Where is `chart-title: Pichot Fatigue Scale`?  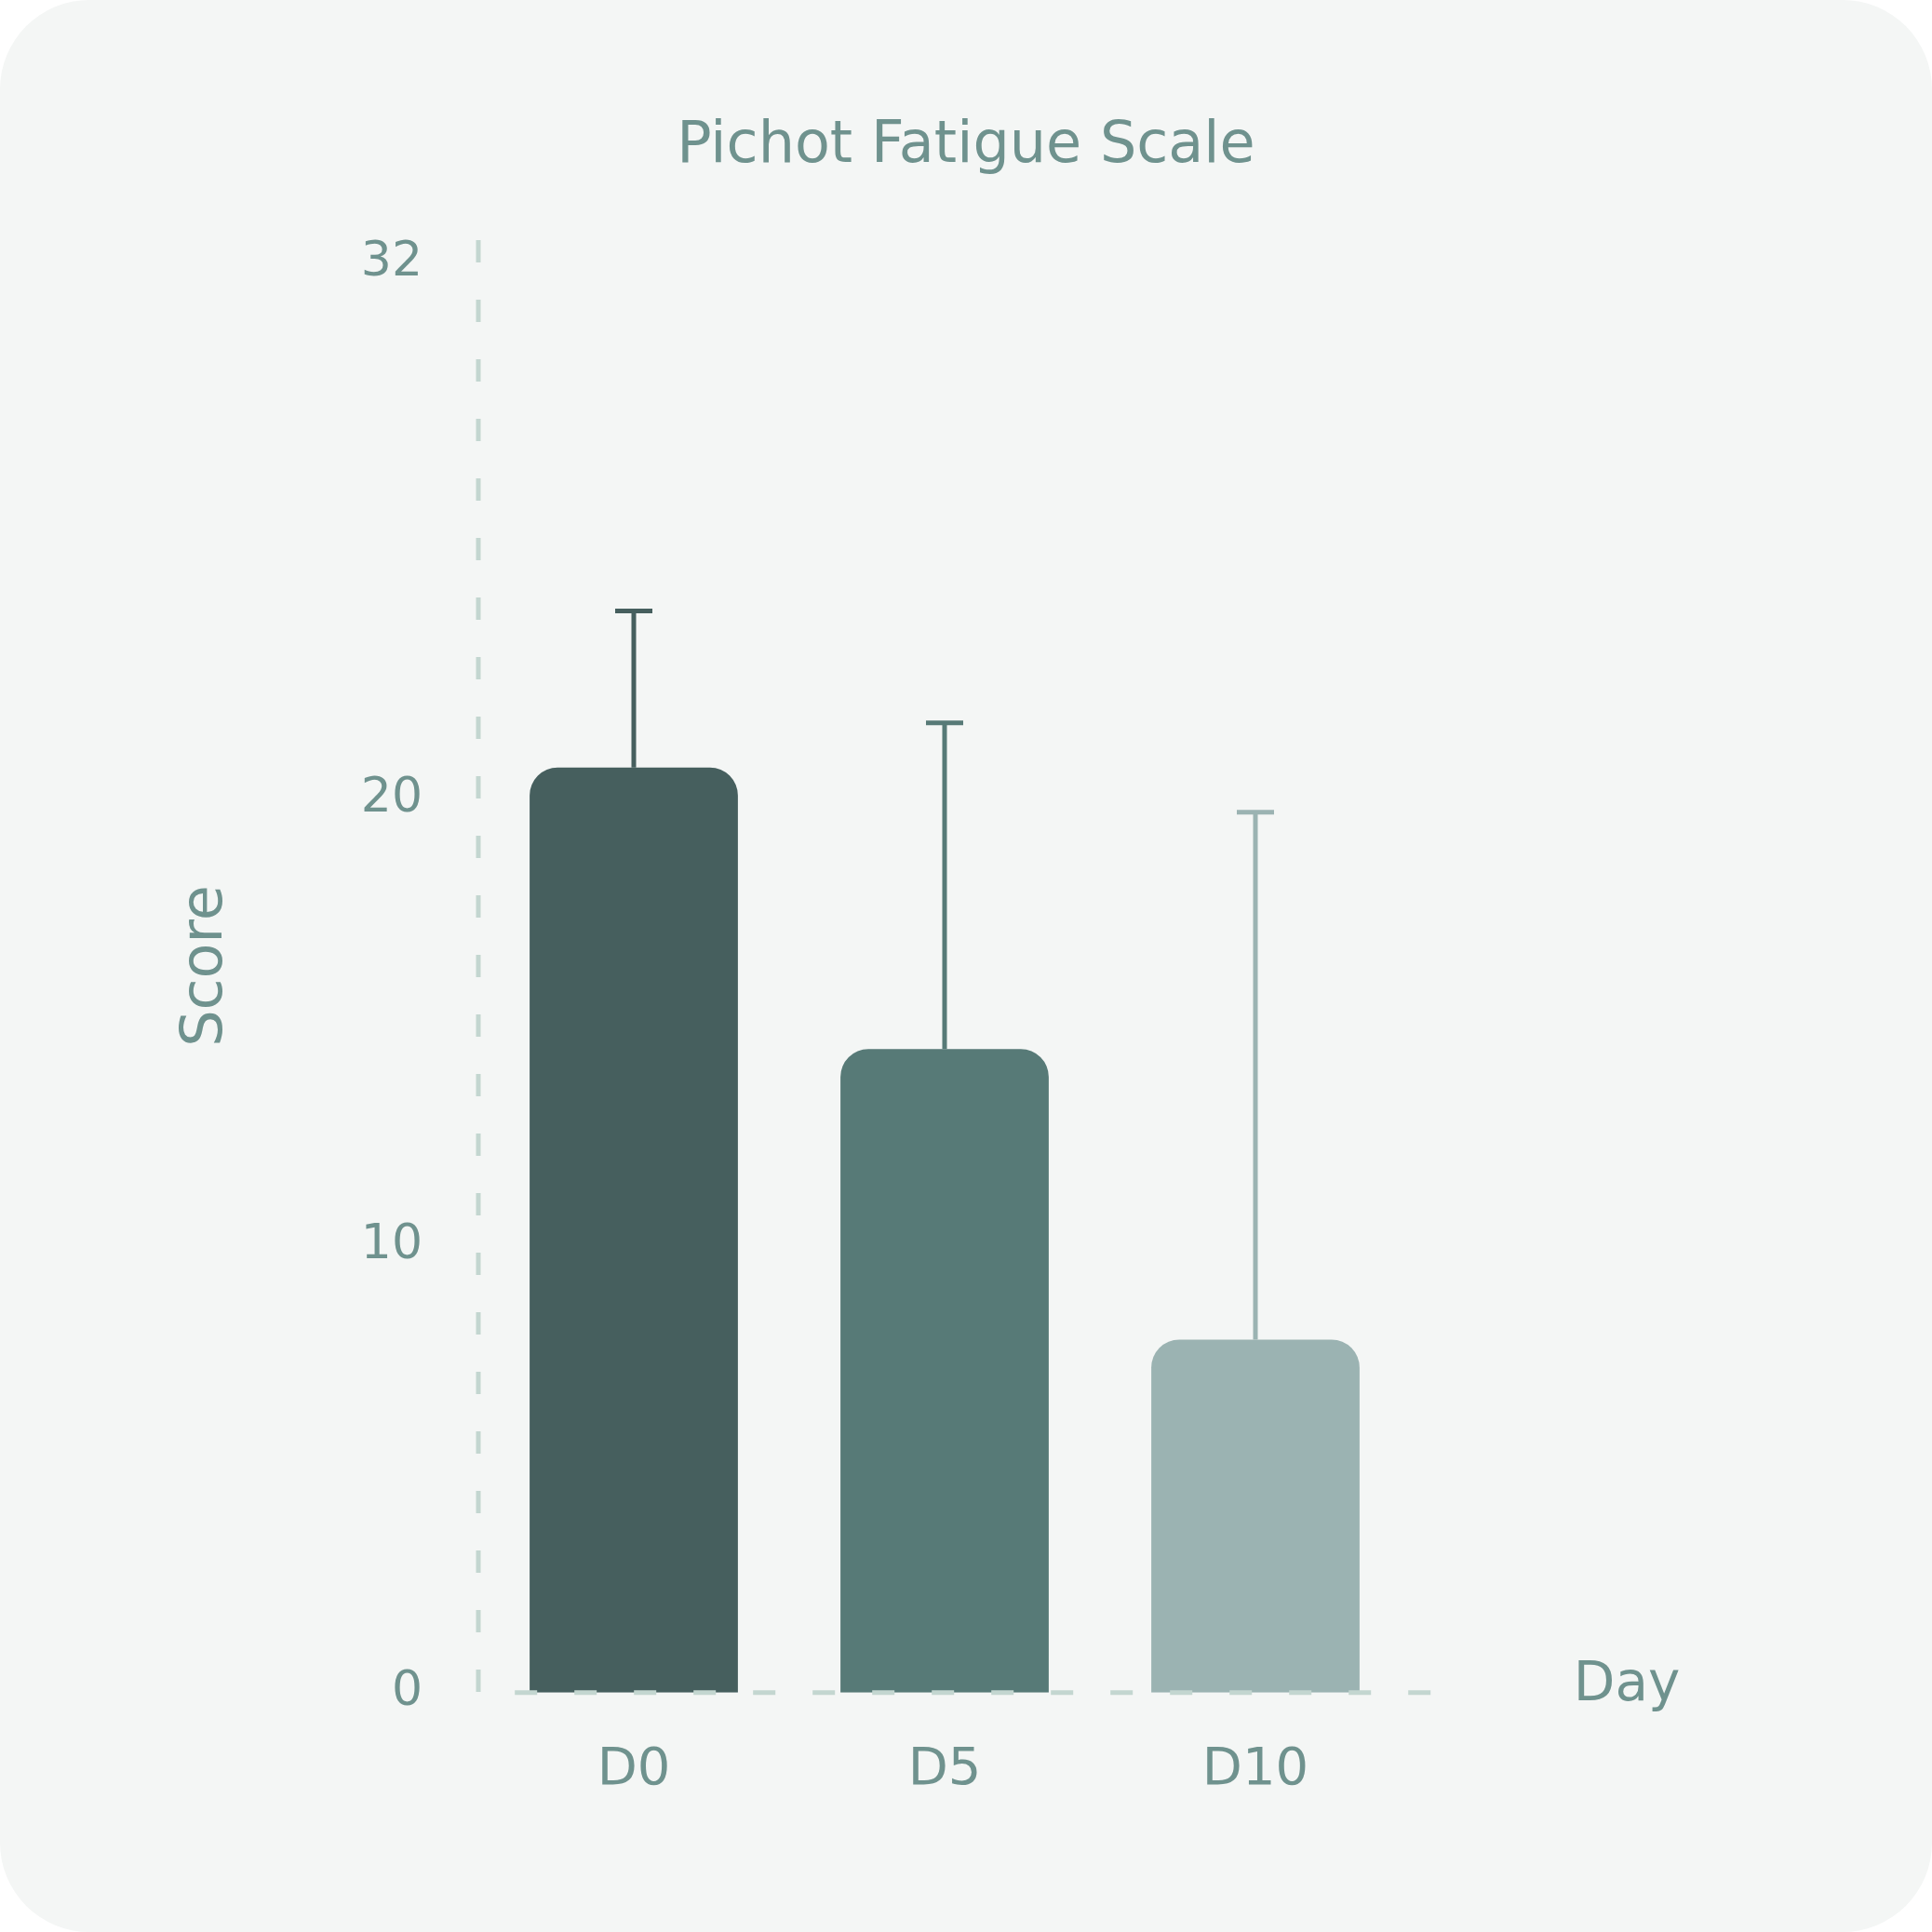
chart-title: Pichot Fatigue Scale is located at coordinates (966, 142).